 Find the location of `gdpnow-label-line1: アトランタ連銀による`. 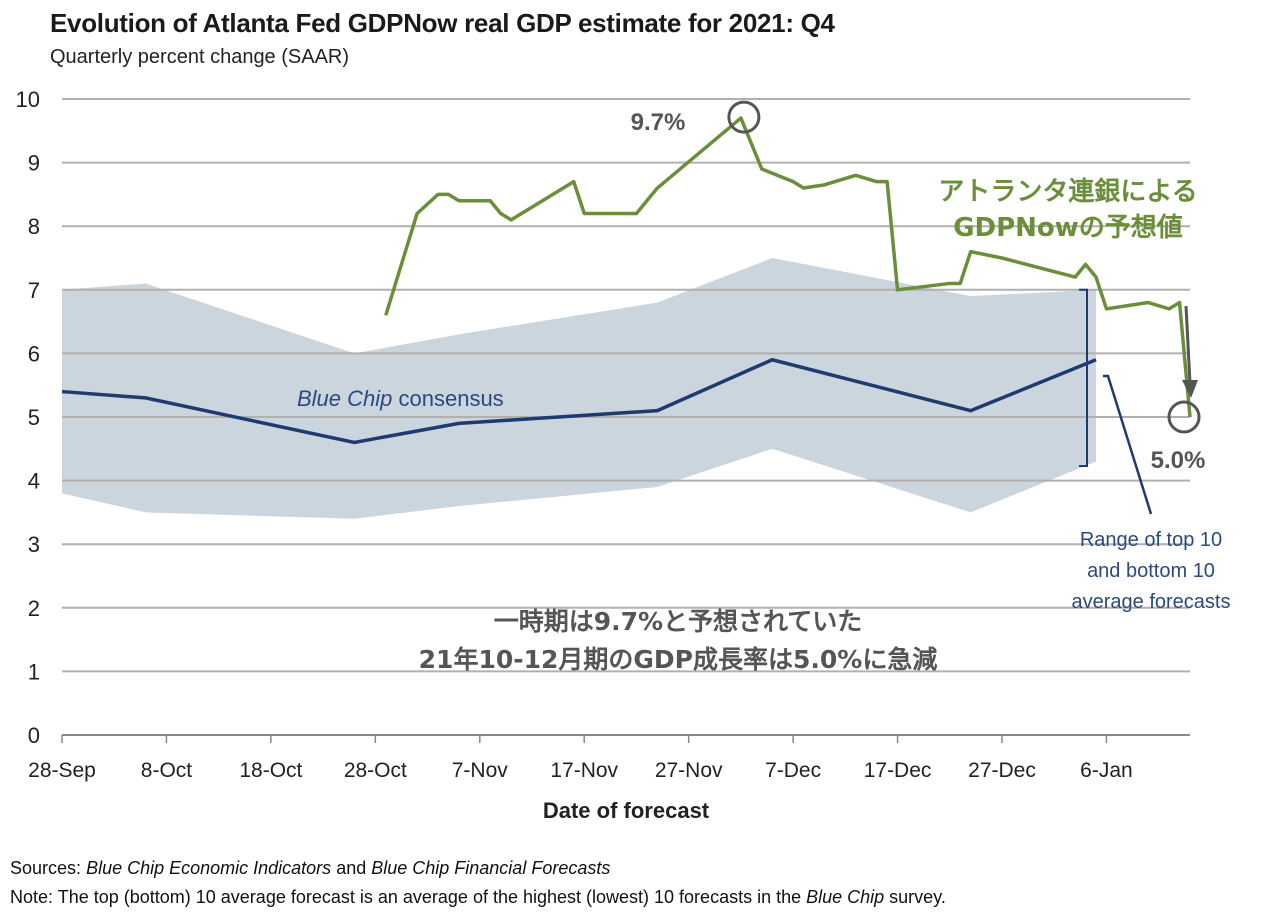

gdpnow-label-line1: アトランタ連銀による is located at coordinates (1067, 192).